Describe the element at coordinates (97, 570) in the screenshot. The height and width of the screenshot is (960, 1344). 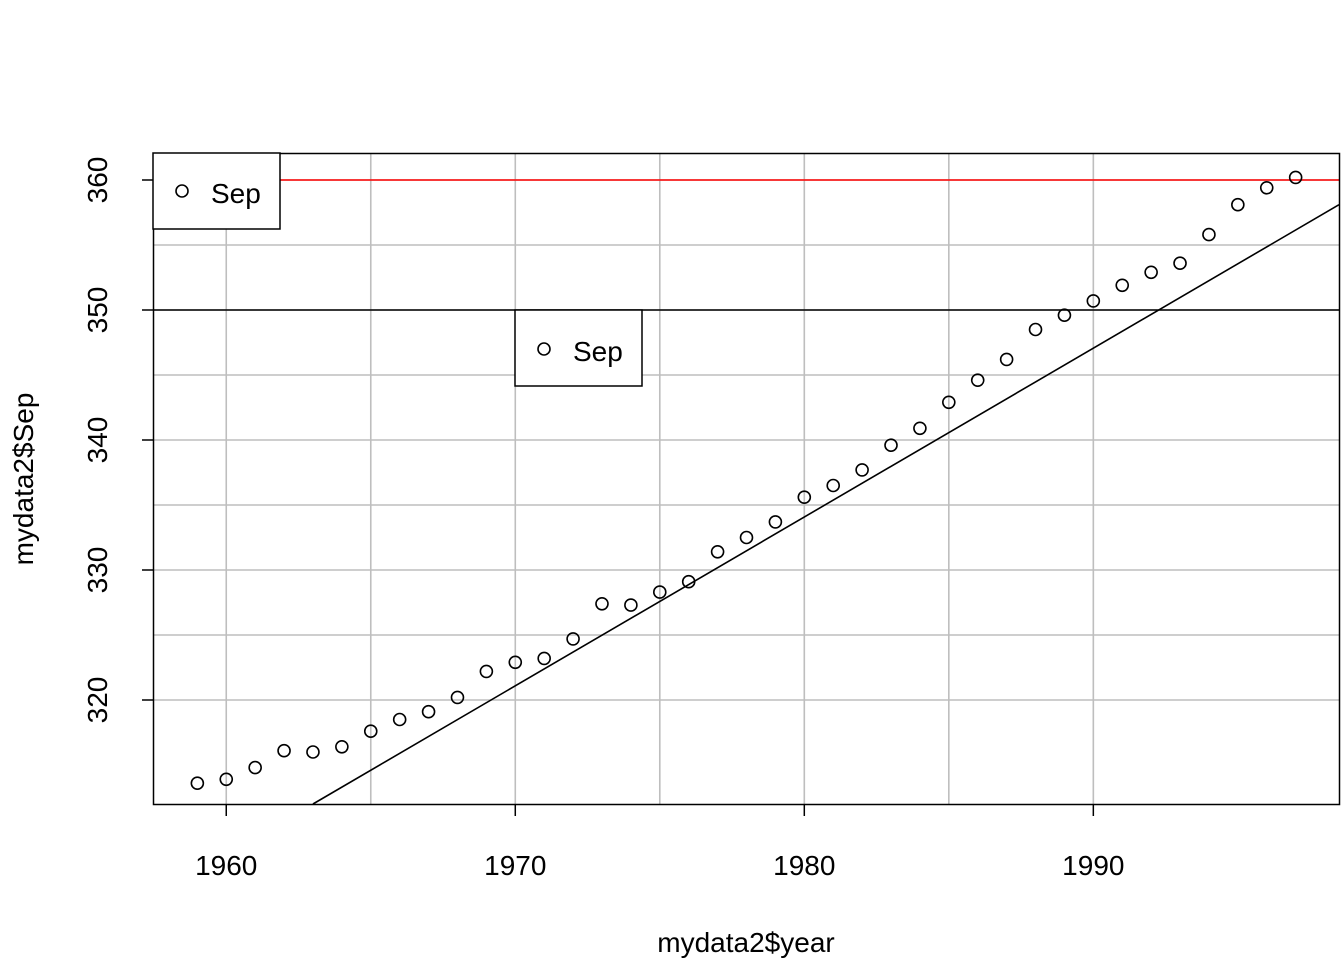
I see `y-tick-label: 330` at that location.